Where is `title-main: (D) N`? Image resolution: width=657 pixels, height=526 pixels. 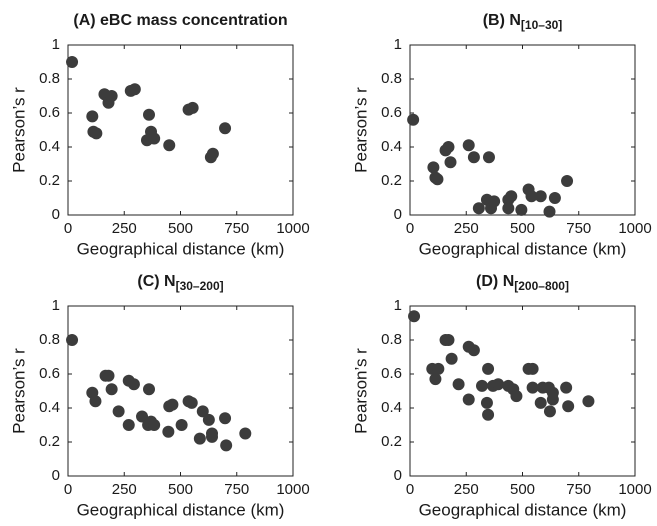
title-main: (D) N is located at coordinates (495, 281).